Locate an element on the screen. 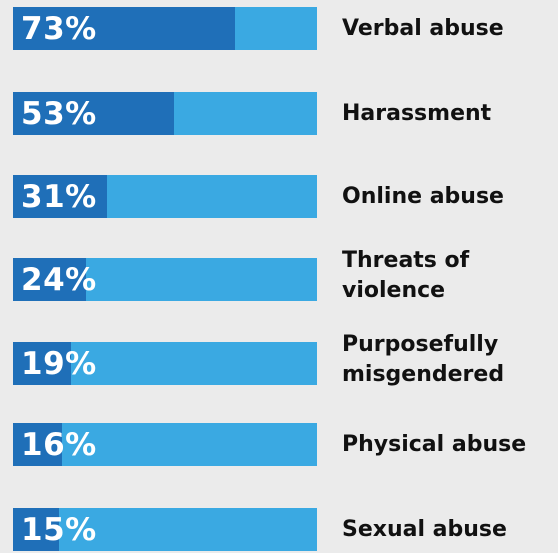 Image resolution: width=558 pixels, height=553 pixels. bar-category-label: Physical abuse is located at coordinates (434, 444).